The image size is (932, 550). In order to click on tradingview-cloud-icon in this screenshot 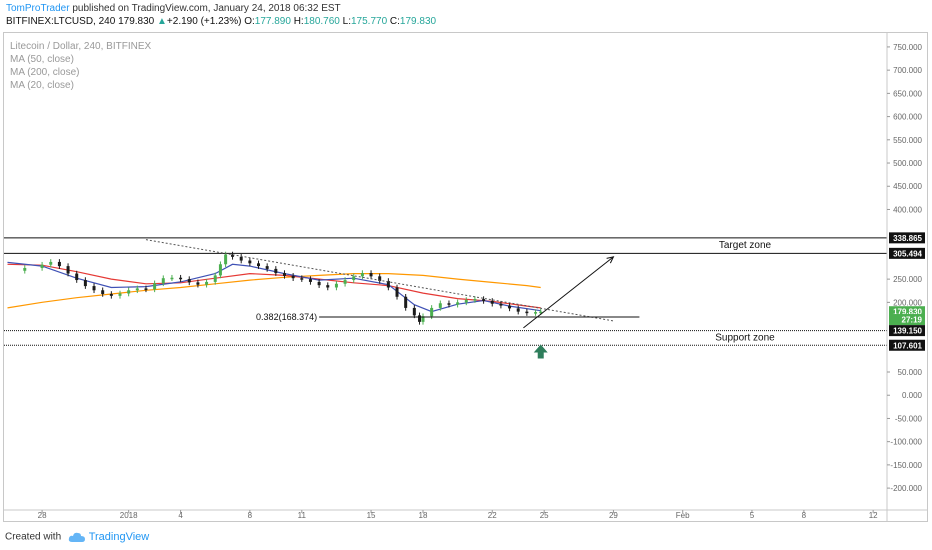, I will do `click(76, 537)`.